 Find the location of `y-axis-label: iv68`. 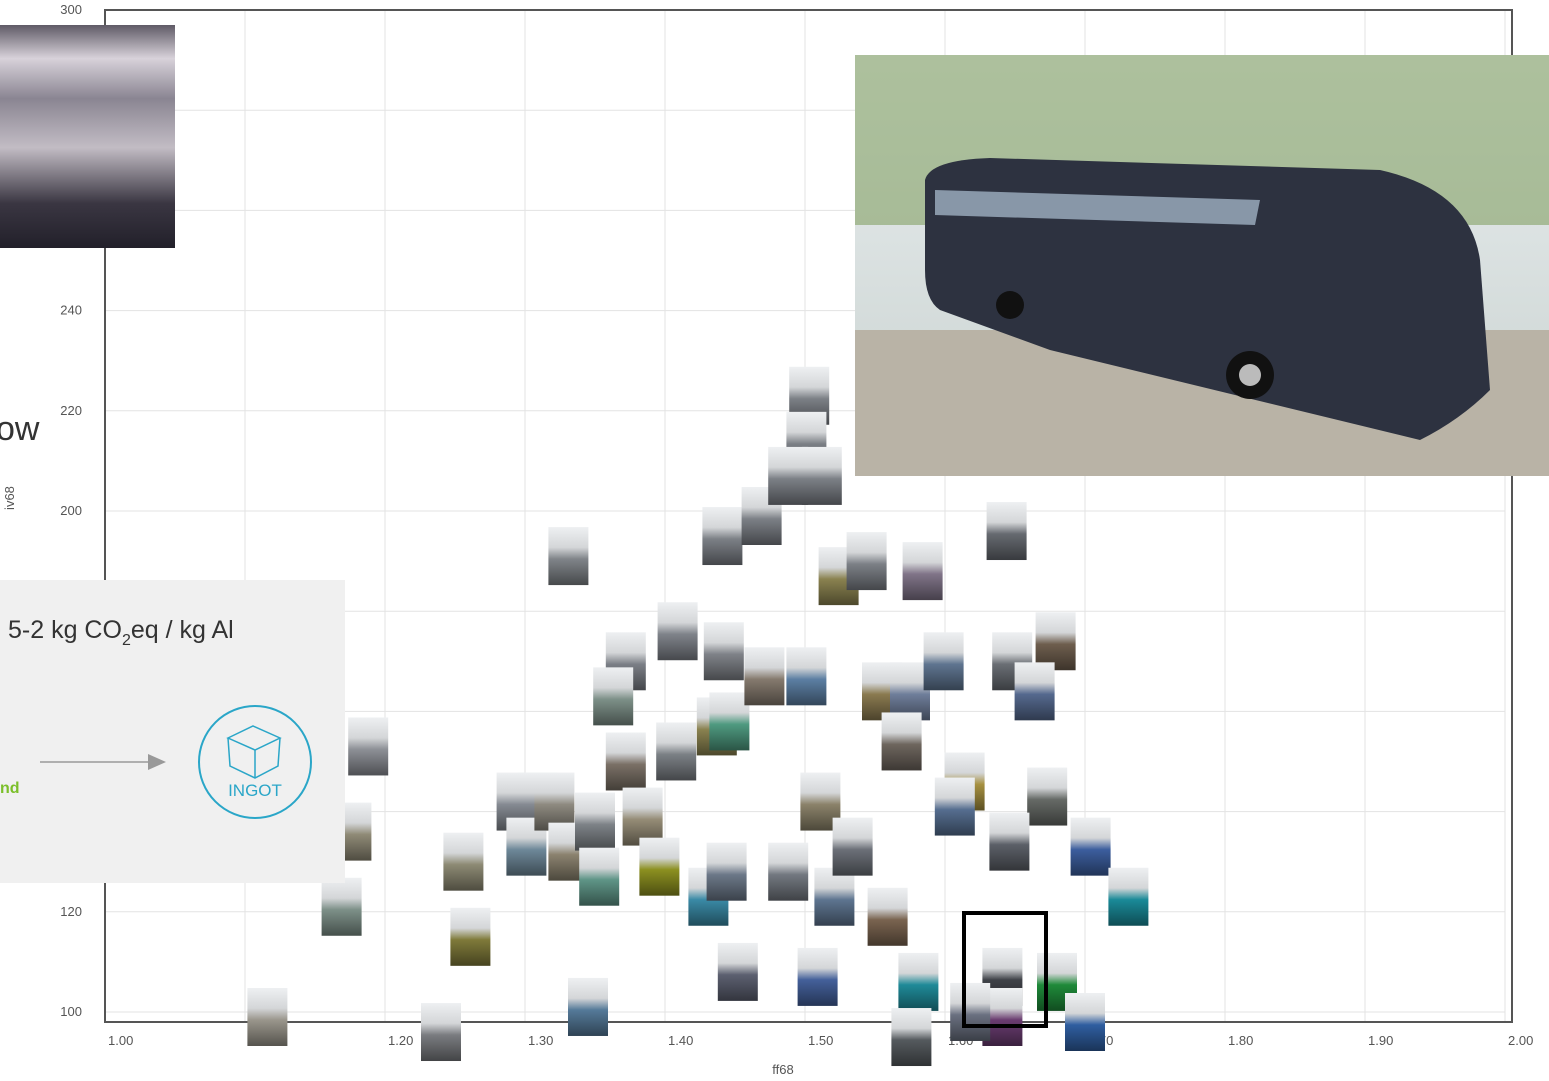

y-axis-label: iv68 is located at coordinates (9, 498).